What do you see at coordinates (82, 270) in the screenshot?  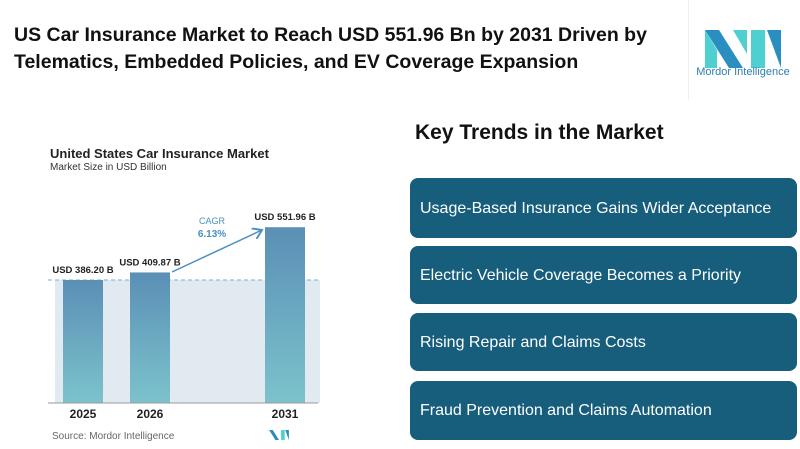 I see `data-label: USD 386.20 B` at bounding box center [82, 270].